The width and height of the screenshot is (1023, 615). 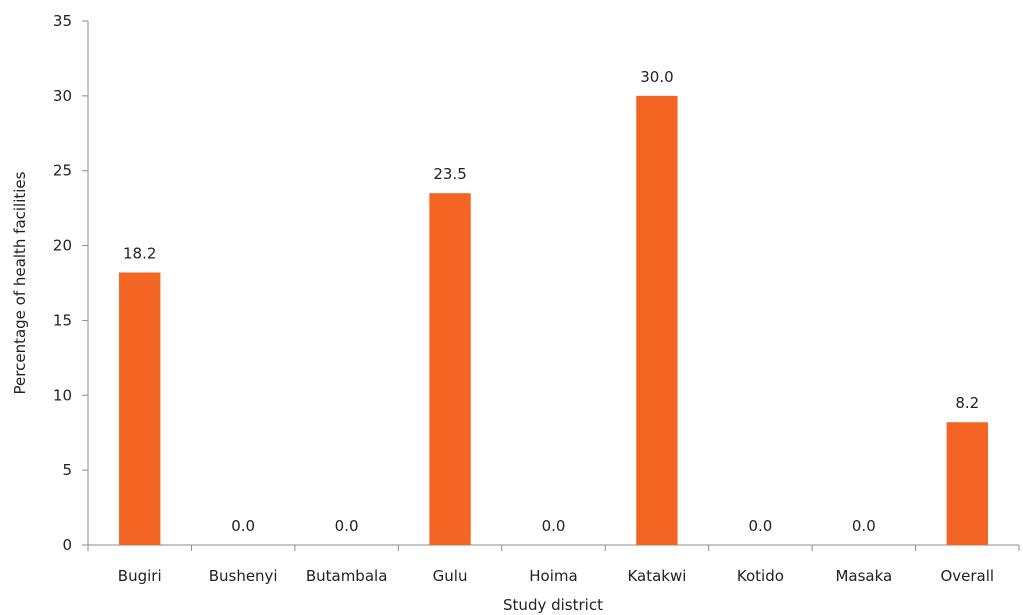 What do you see at coordinates (62, 246) in the screenshot?
I see `y-tick-label: 20` at bounding box center [62, 246].